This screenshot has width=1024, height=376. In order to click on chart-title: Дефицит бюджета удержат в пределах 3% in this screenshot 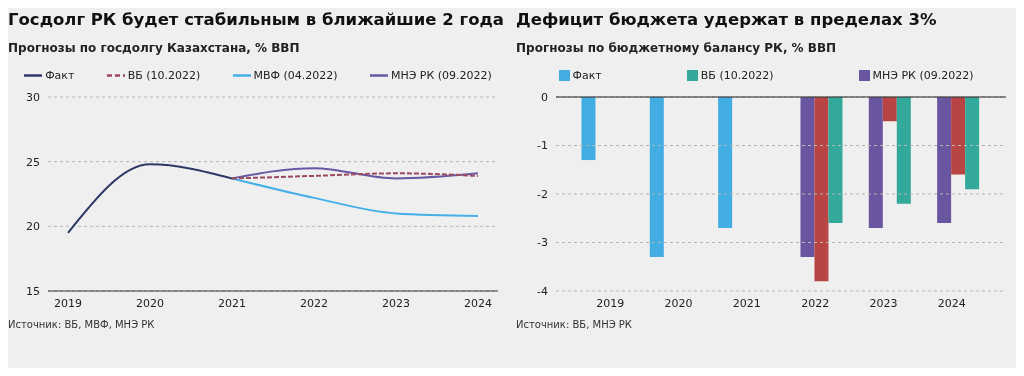, I will do `click(727, 19)`.